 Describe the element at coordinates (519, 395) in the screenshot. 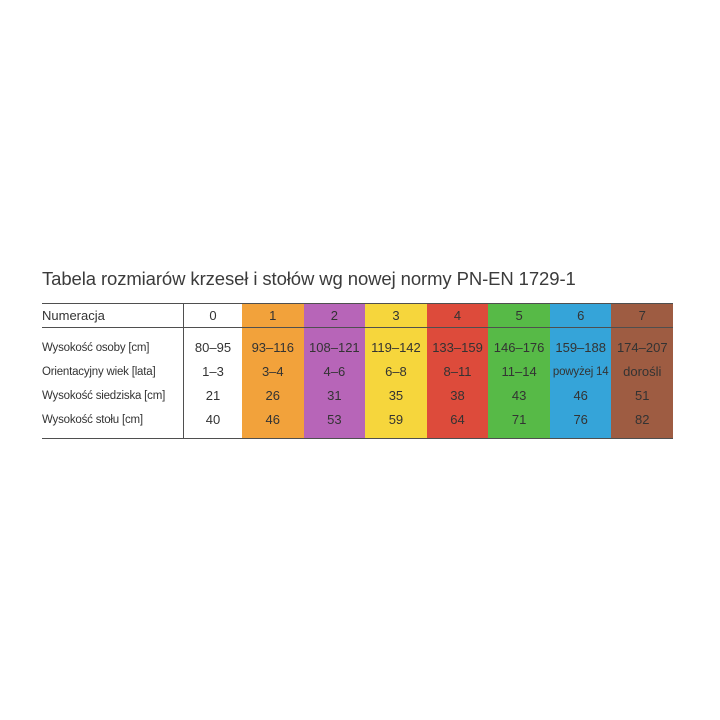

I see `table-cell-c5-r3: 43` at that location.